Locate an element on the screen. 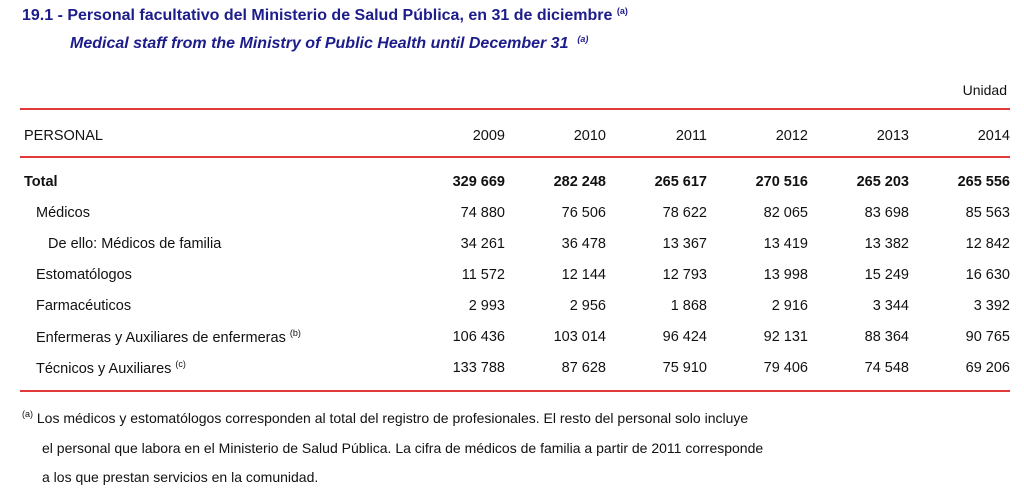 The height and width of the screenshot is (493, 1024). value-cell: 2 916 is located at coordinates (789, 305).